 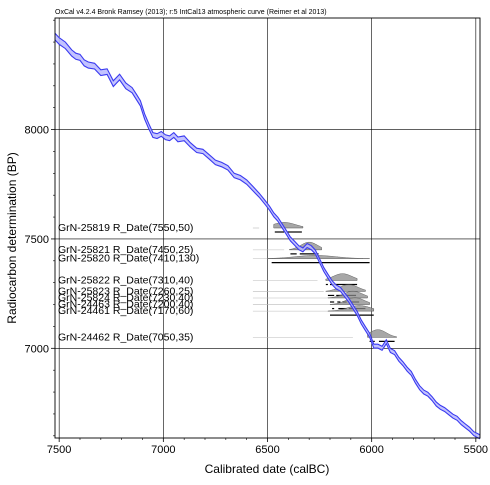 What do you see at coordinates (59, 450) in the screenshot?
I see `x-tick-label: 7500` at bounding box center [59, 450].